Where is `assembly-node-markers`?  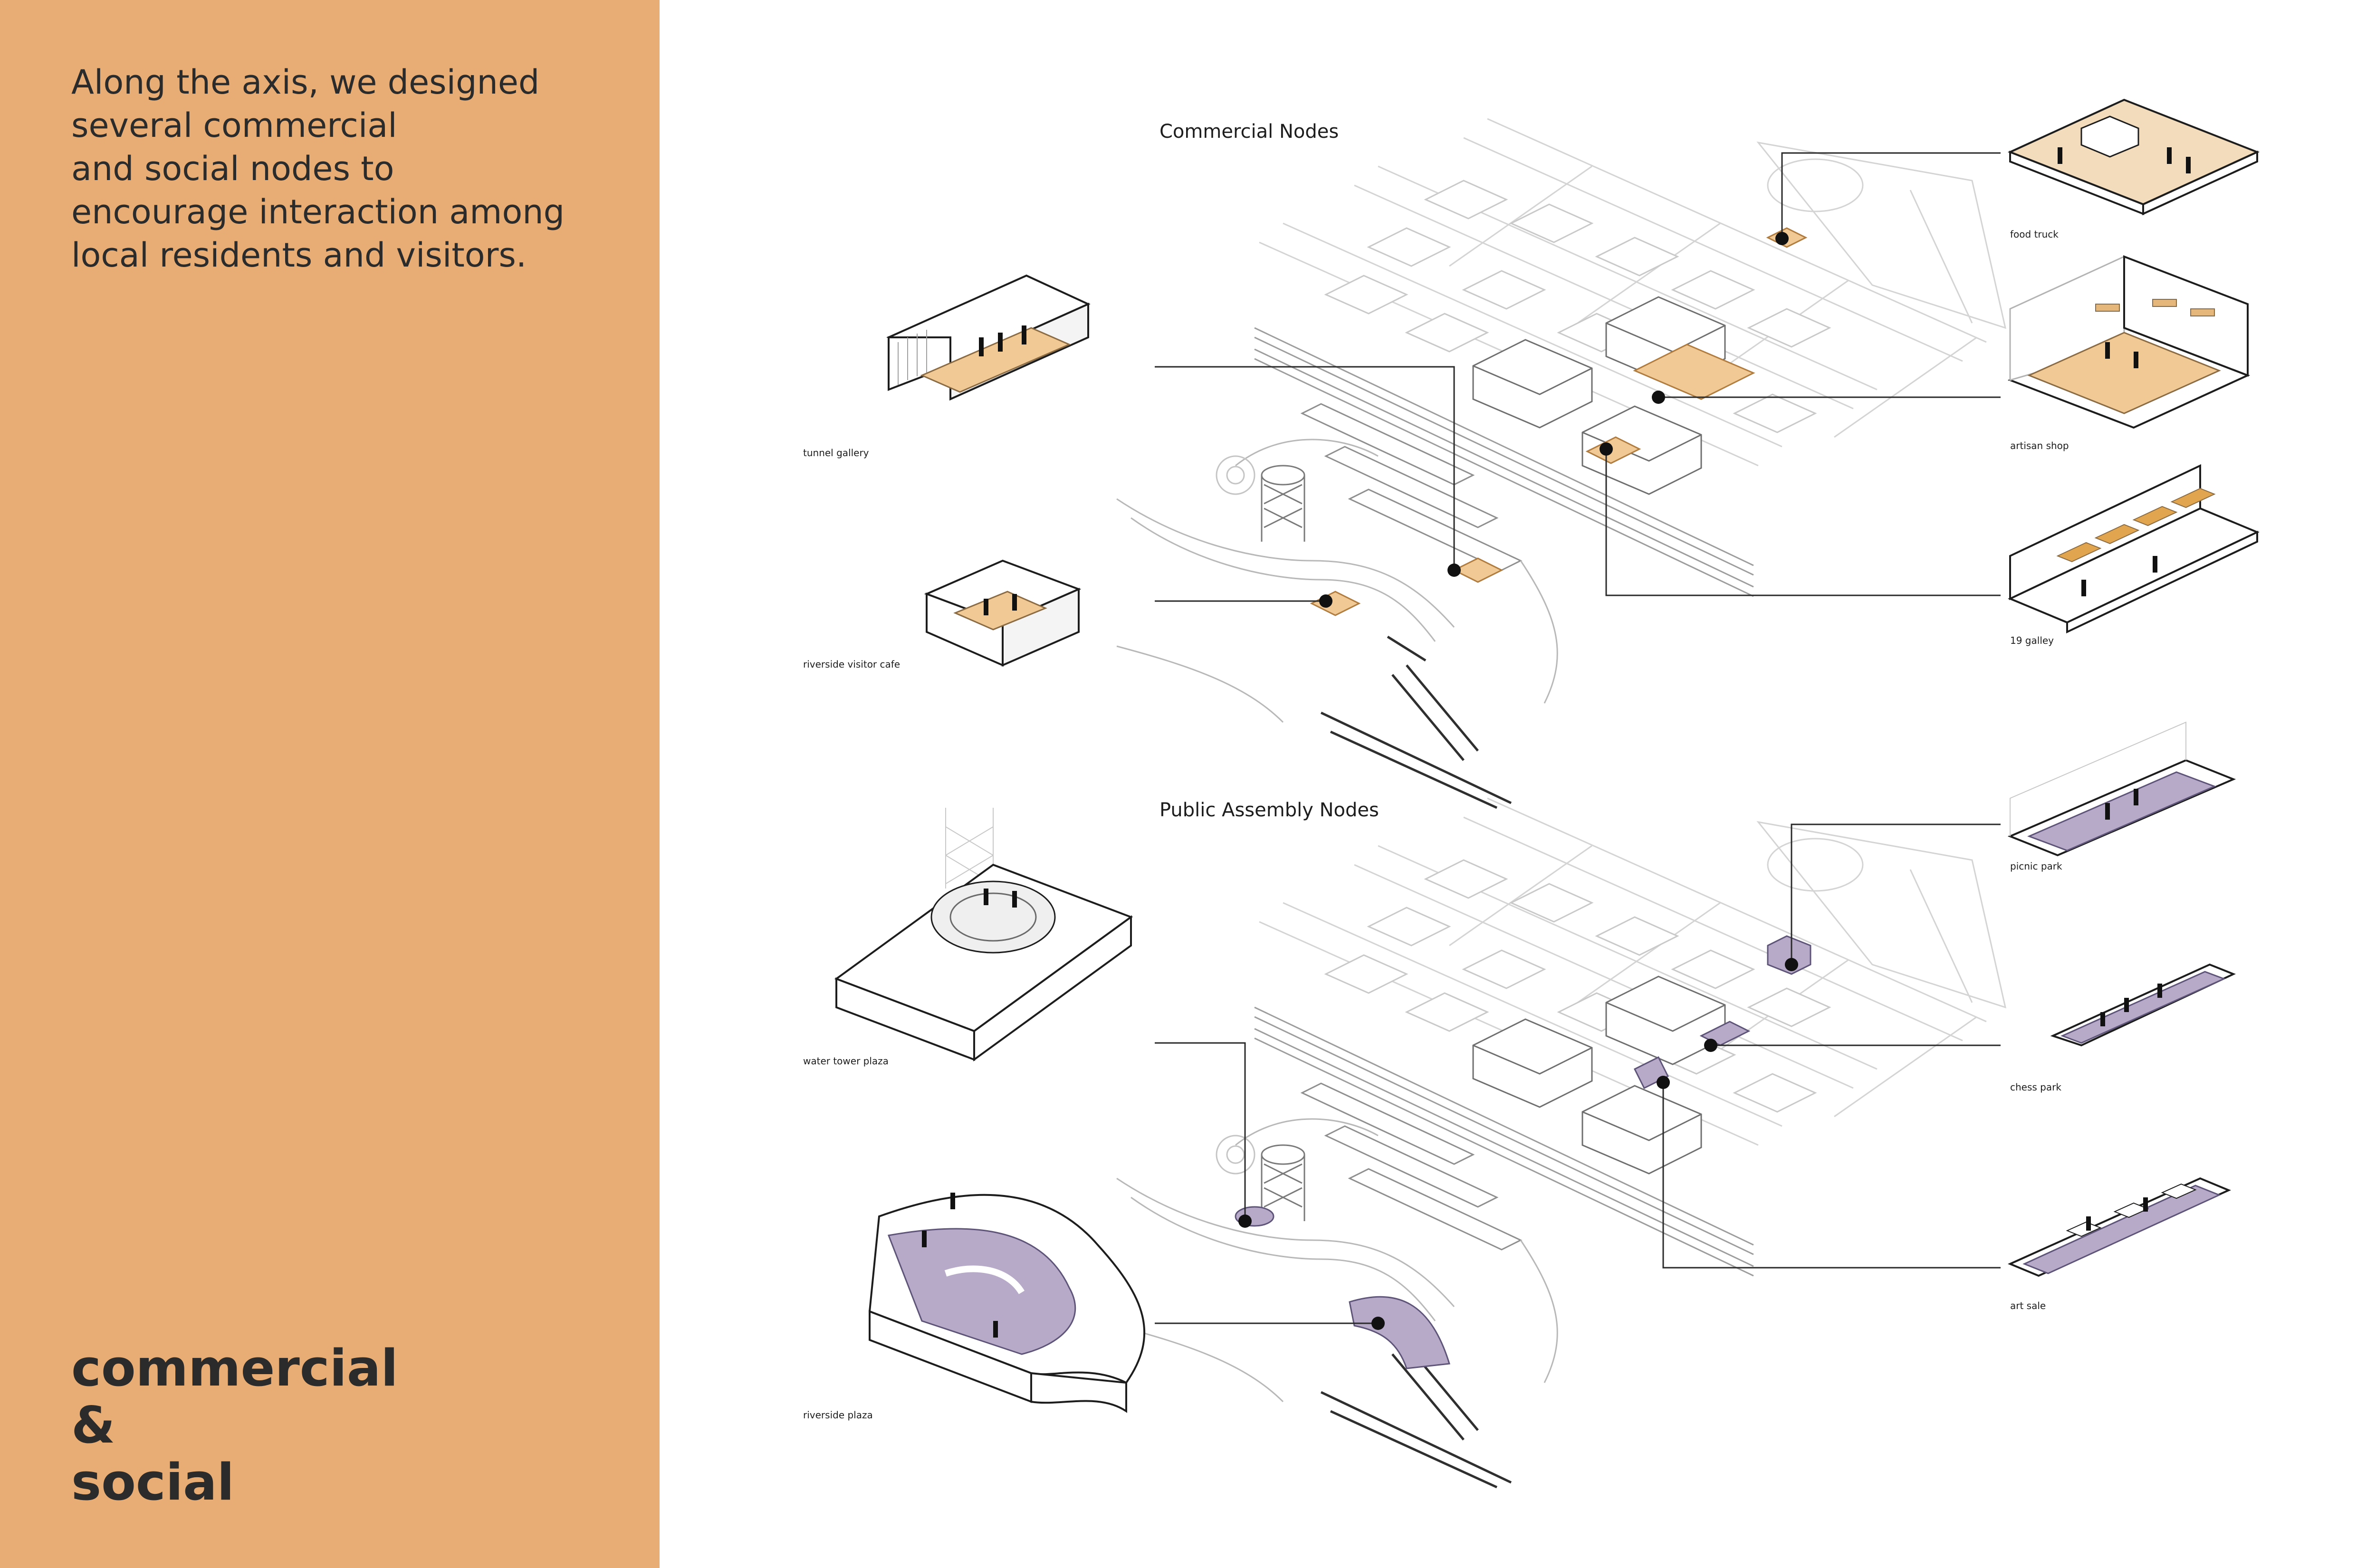 assembly-node-markers is located at coordinates (1518, 1144).